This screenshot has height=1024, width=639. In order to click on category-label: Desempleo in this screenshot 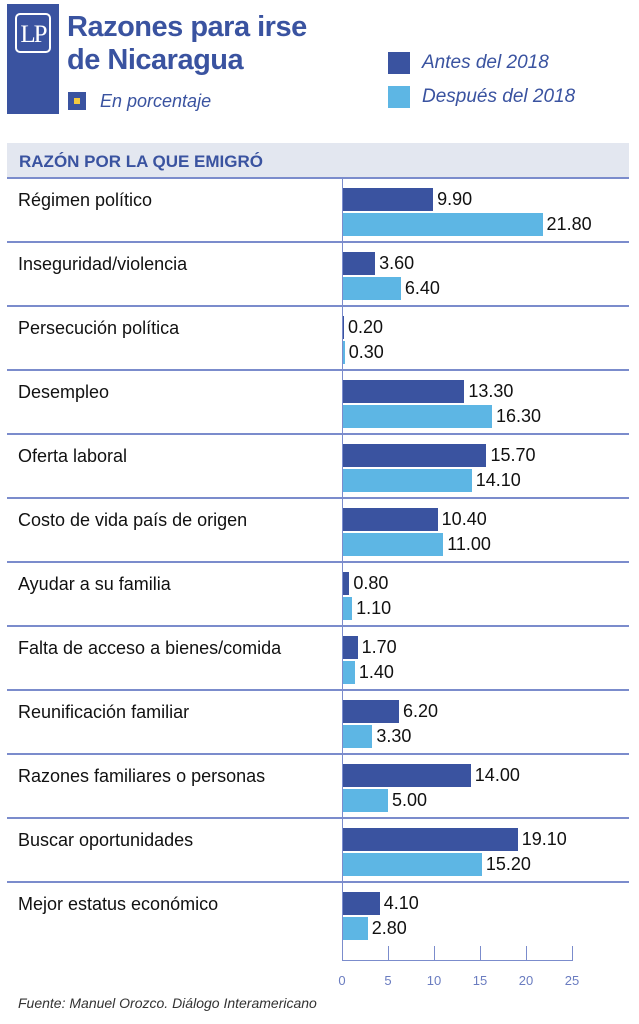, I will do `click(64, 392)`.